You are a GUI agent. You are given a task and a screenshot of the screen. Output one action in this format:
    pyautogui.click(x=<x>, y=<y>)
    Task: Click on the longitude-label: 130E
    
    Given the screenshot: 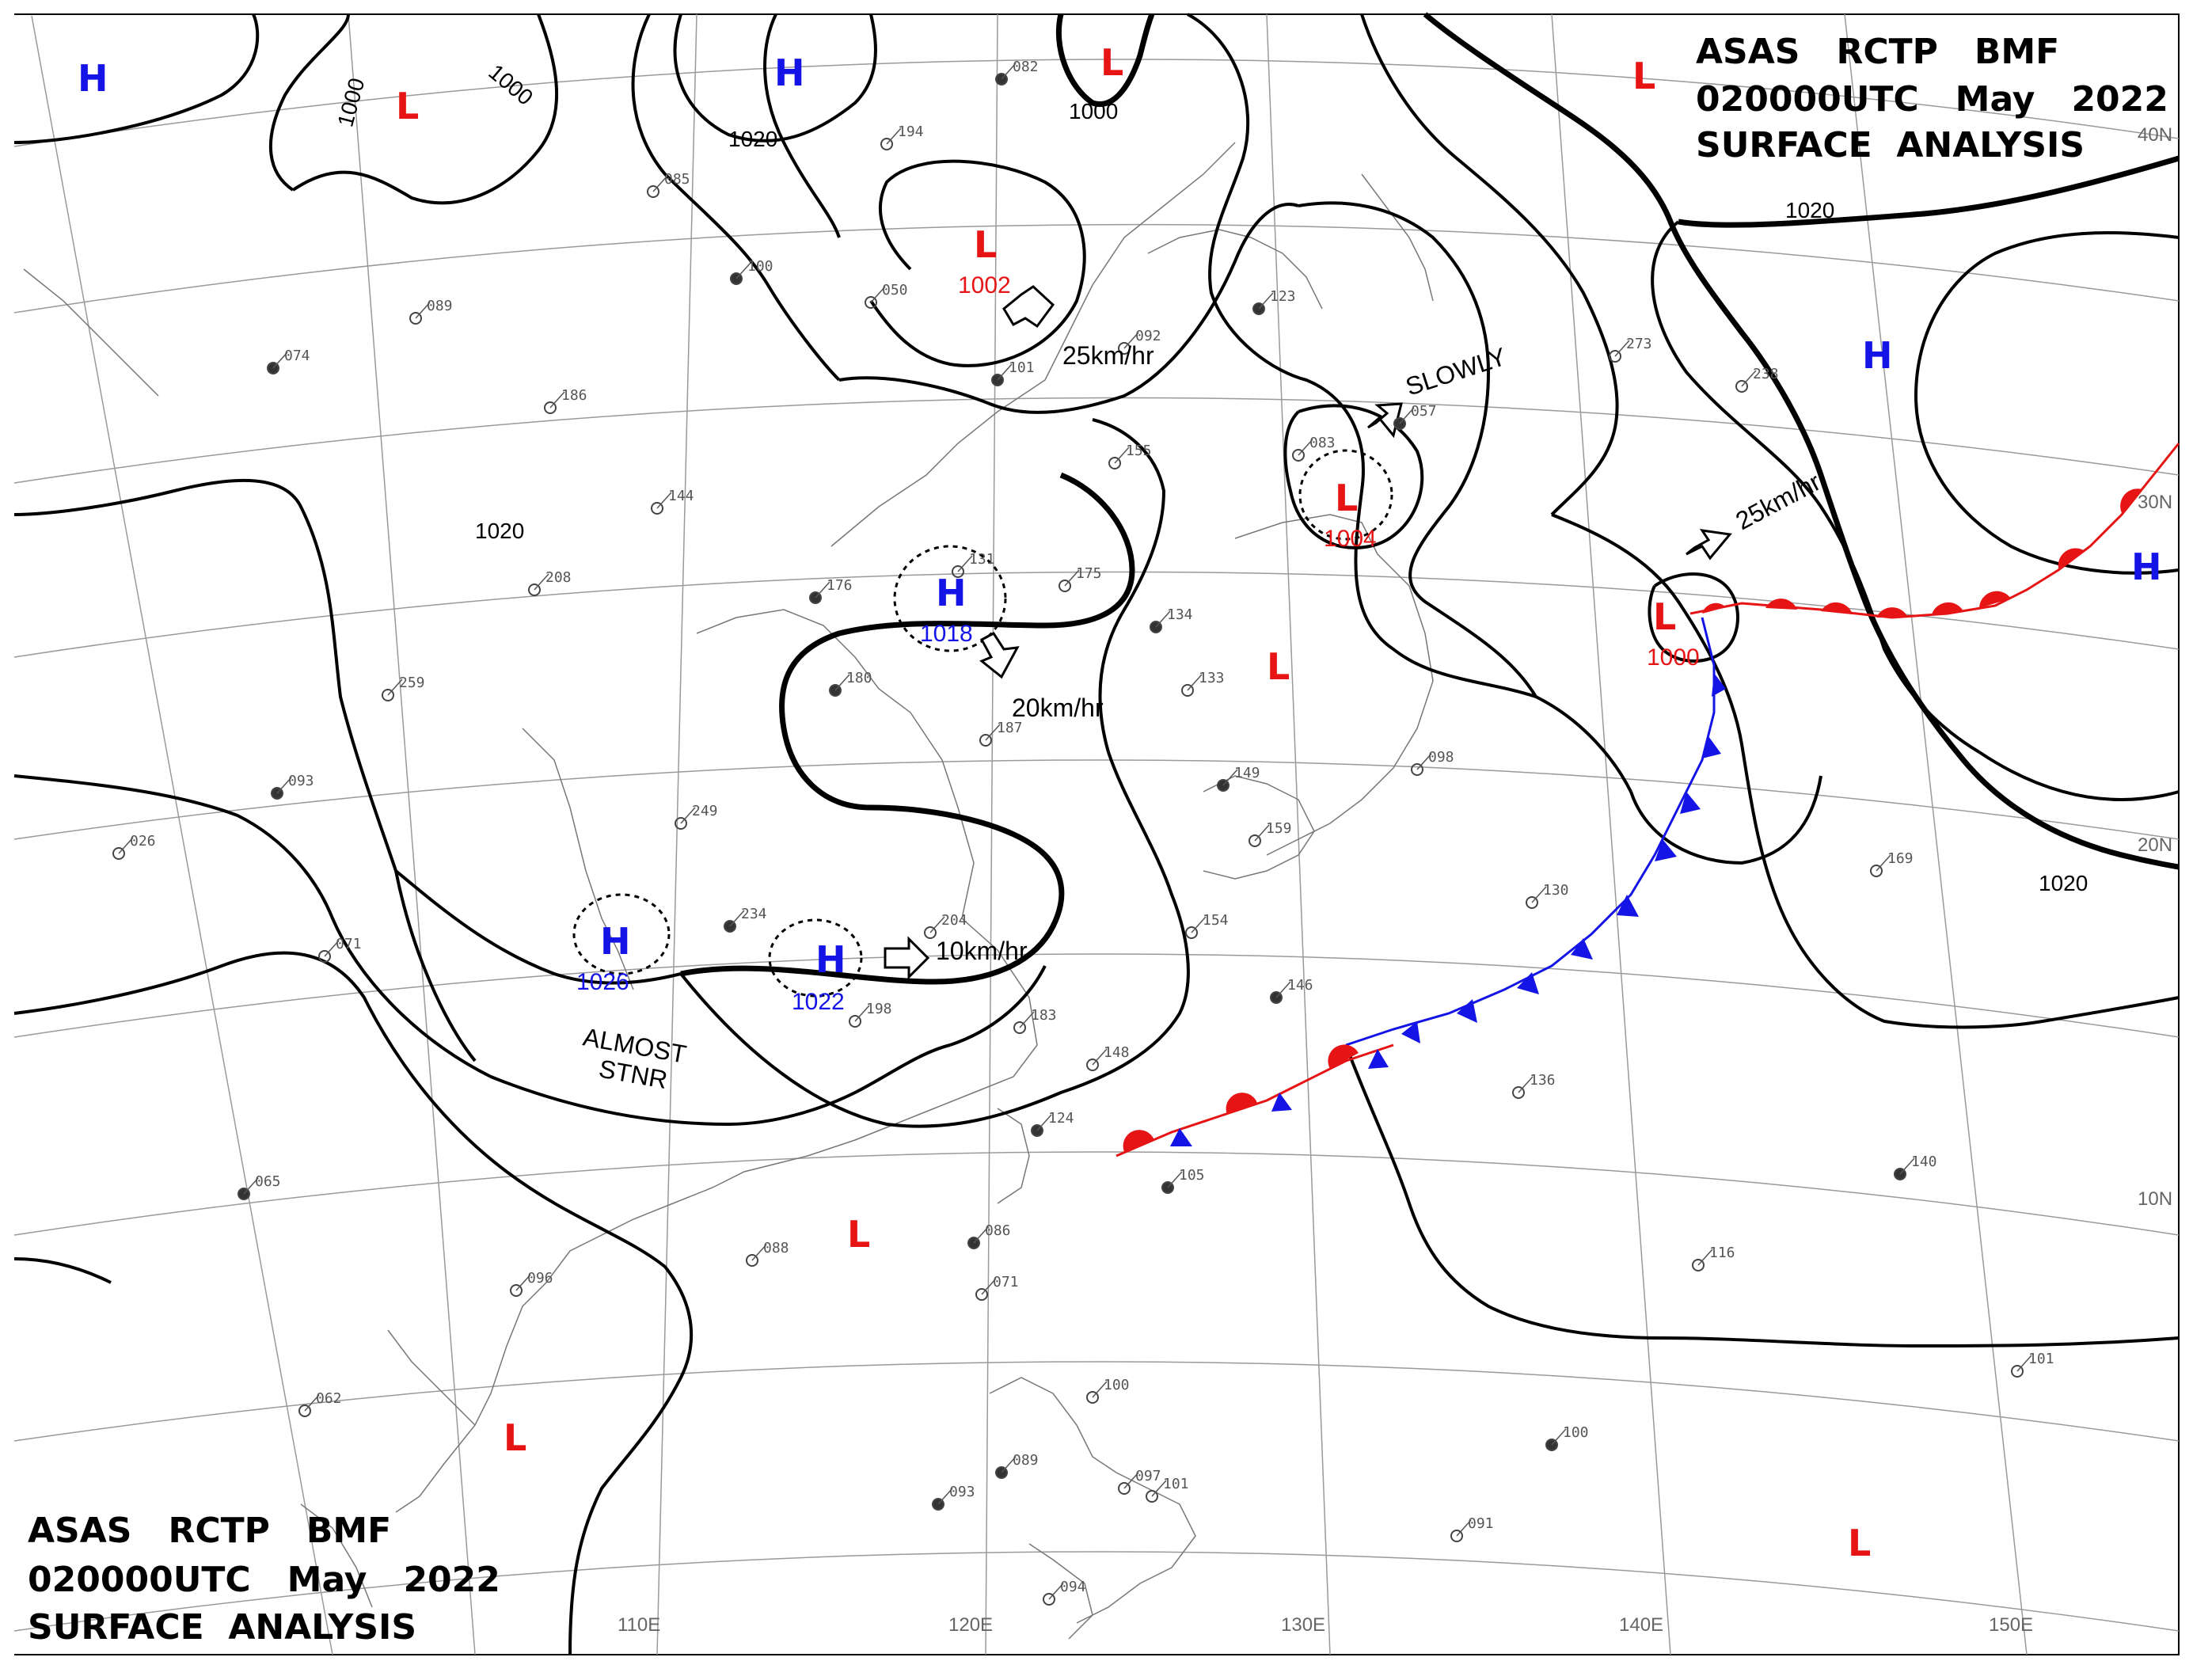 What is the action you would take?
    pyautogui.click(x=1303, y=1625)
    